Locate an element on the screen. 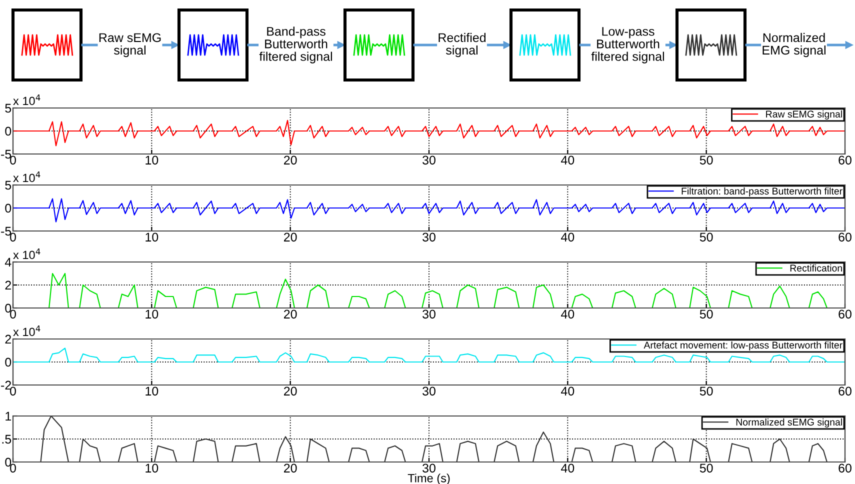  y-tick-label: -2 is located at coordinates (6, 385).